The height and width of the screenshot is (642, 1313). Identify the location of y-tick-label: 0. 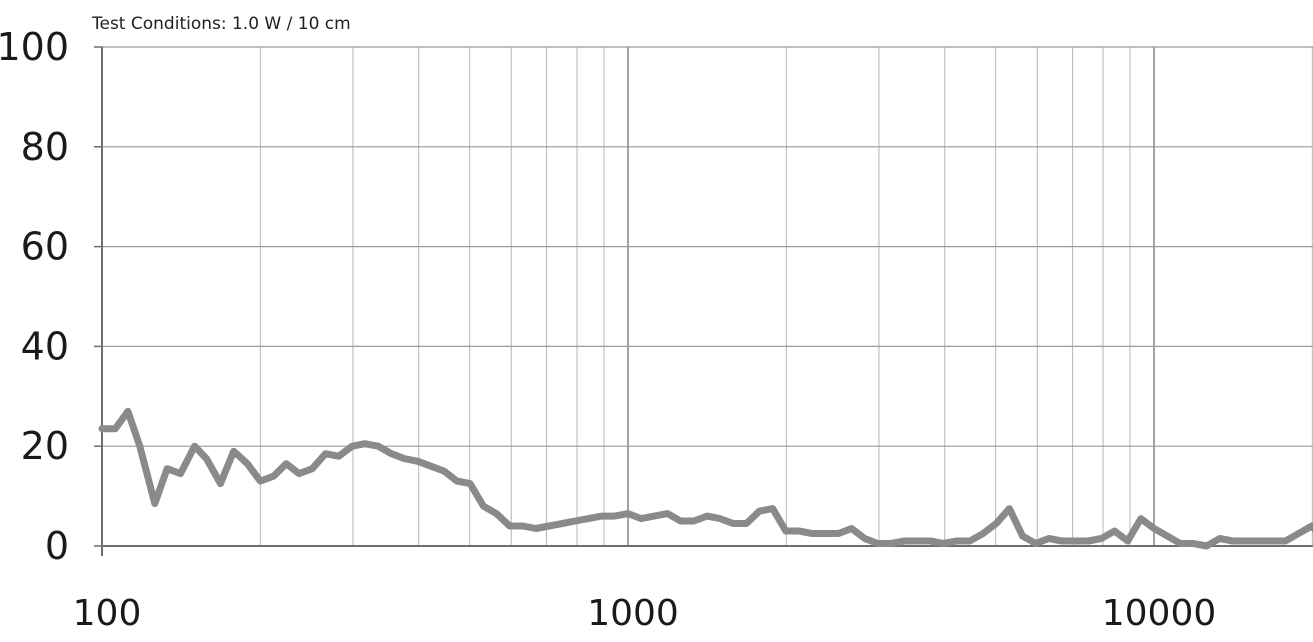
(57, 546).